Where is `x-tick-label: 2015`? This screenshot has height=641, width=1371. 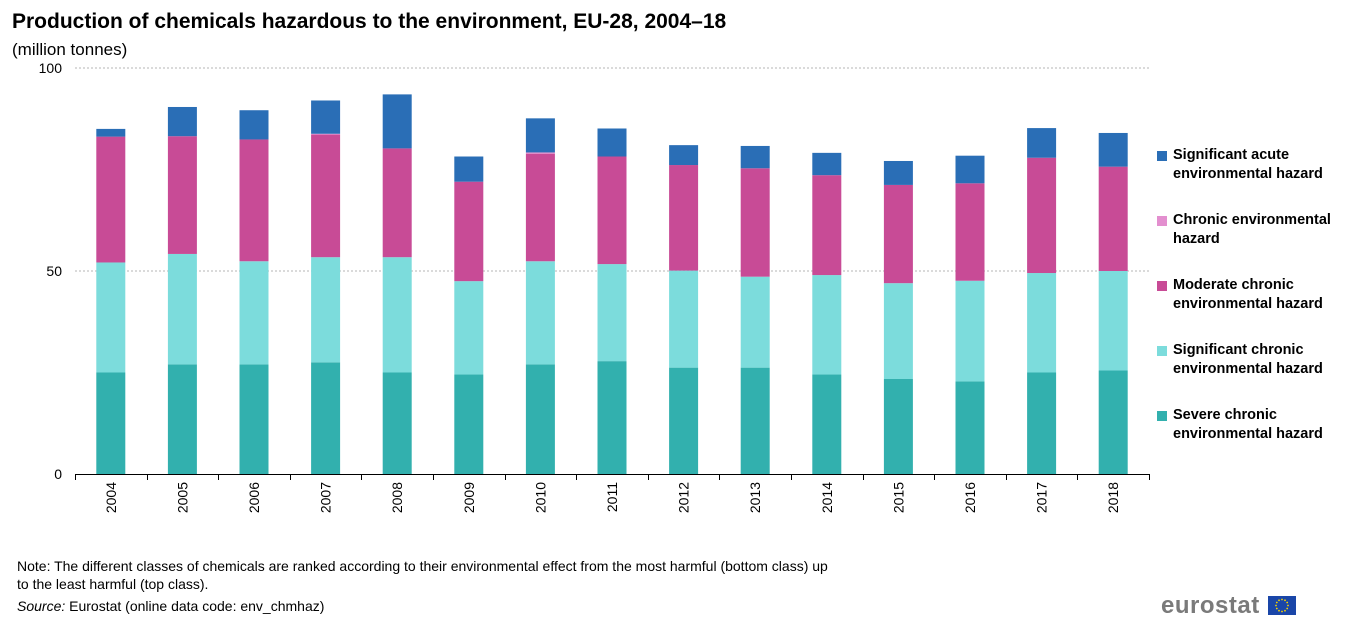
x-tick-label: 2015 is located at coordinates (898, 497).